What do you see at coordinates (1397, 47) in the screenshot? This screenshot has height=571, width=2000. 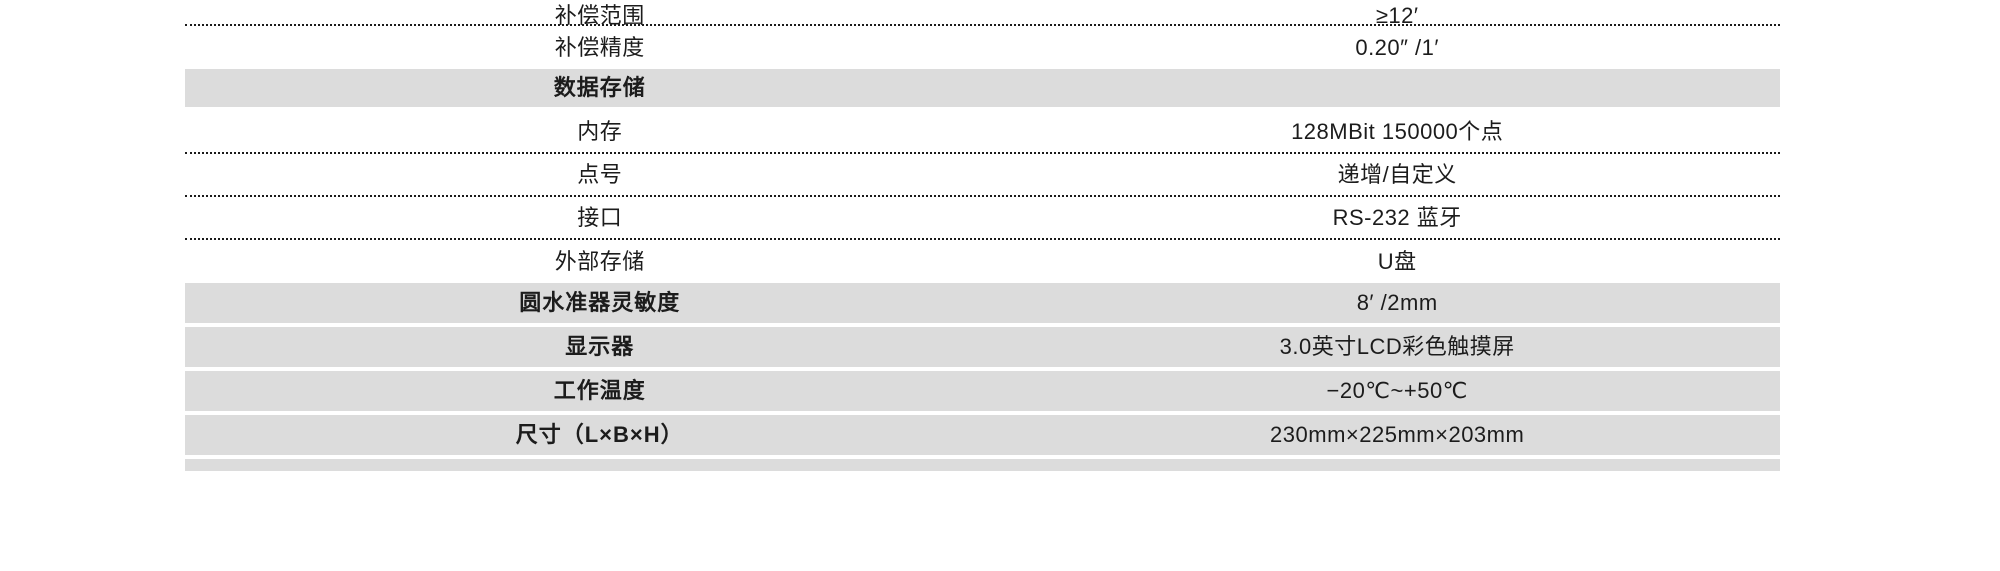 I see `spec-value: 0.20″ /1′` at bounding box center [1397, 47].